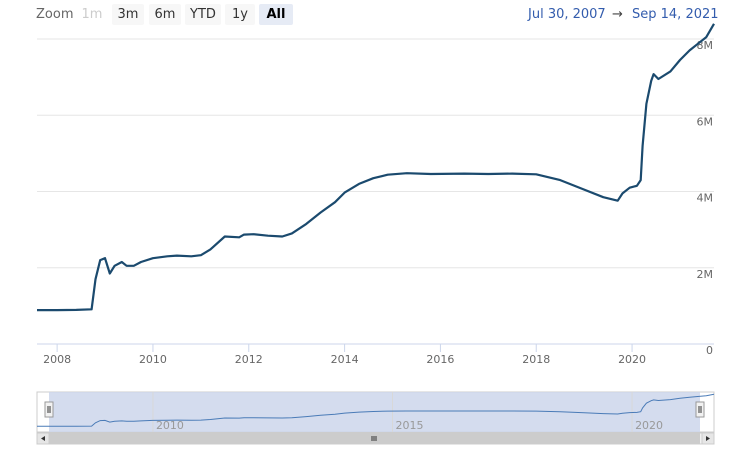 This screenshot has height=454, width=750. What do you see at coordinates (410, 425) in the screenshot?
I see `navigator-tick-label: 2015` at bounding box center [410, 425].